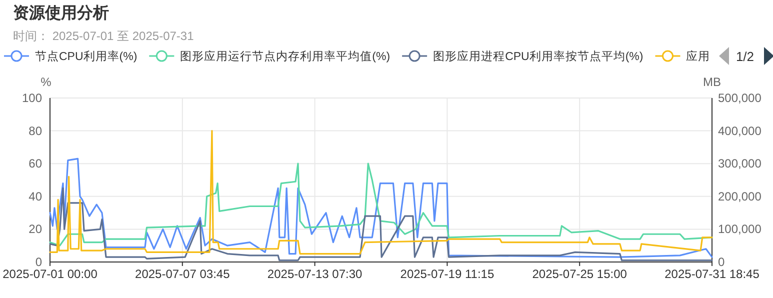 The width and height of the screenshot is (773, 298). Describe the element at coordinates (35, 229) in the screenshot. I see `y-tick-label: 20` at that location.